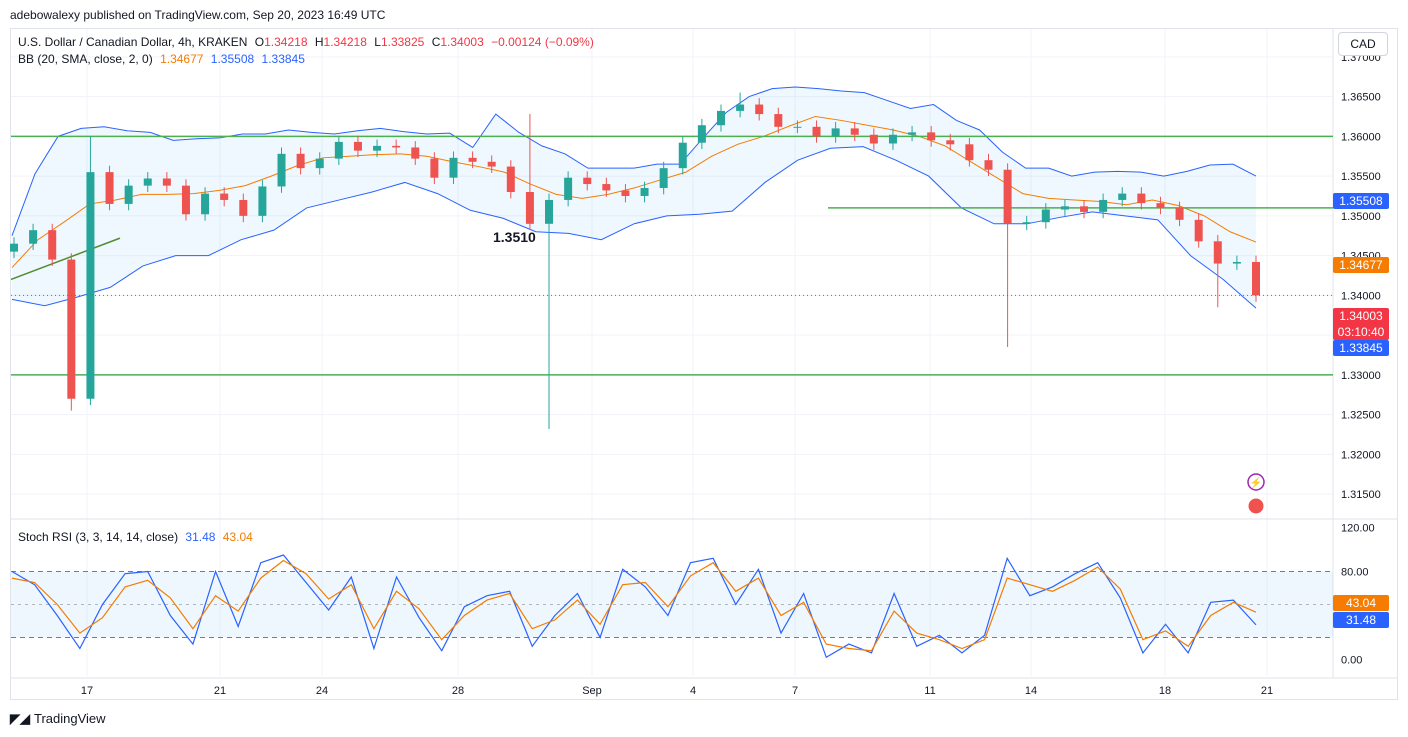 This screenshot has height=737, width=1408. I want to click on high-label: H, so click(319, 42).